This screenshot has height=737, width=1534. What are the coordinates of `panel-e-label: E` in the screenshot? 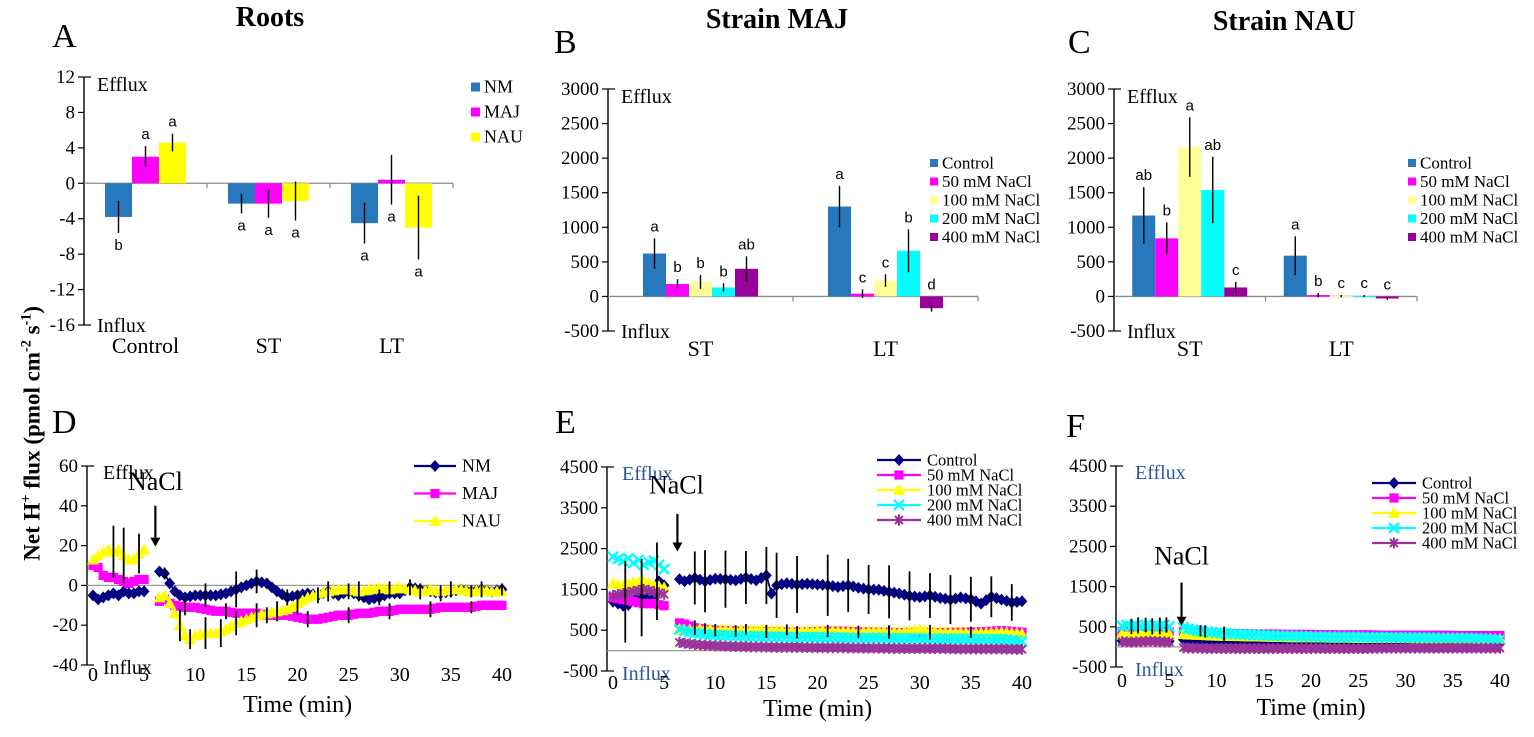 It's located at (565, 422).